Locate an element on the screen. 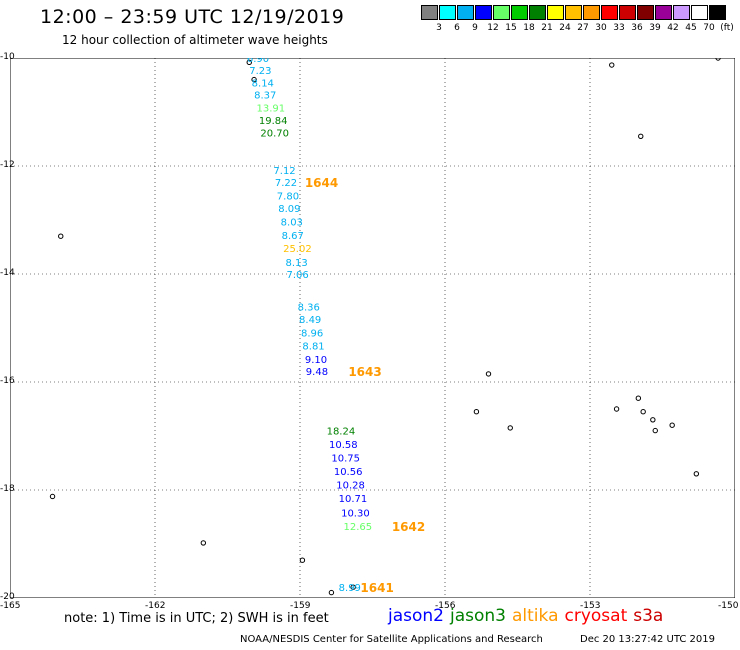 This screenshot has height=650, width=740. legend-label: 30 is located at coordinates (601, 28).